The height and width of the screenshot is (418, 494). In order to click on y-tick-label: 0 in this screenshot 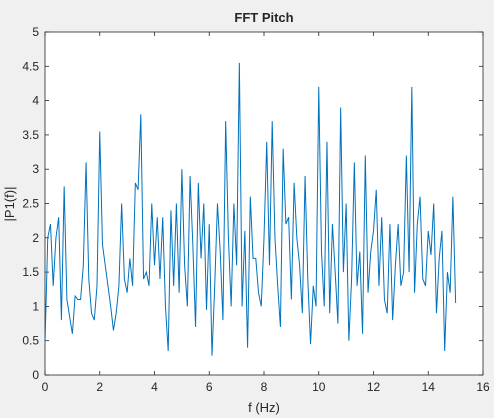, I will do `click(35, 375)`.